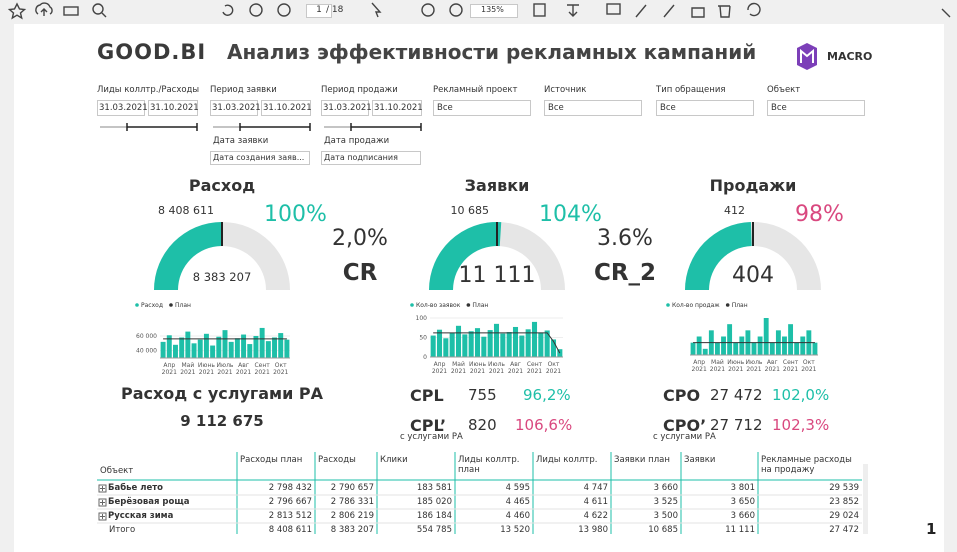 Image resolution: width=957 pixels, height=552 pixels. What do you see at coordinates (337, 460) in the screenshot?
I see `column-header: Расходы` at bounding box center [337, 460].